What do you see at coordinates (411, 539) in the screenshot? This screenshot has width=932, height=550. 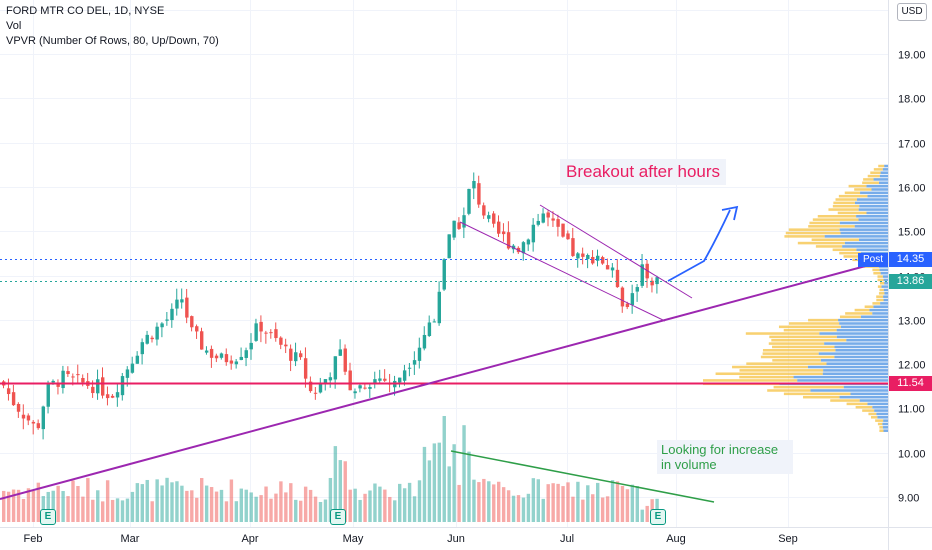 I see `time-axis: Feb Mar Apr May Jun Jul Aug Sep` at bounding box center [411, 539].